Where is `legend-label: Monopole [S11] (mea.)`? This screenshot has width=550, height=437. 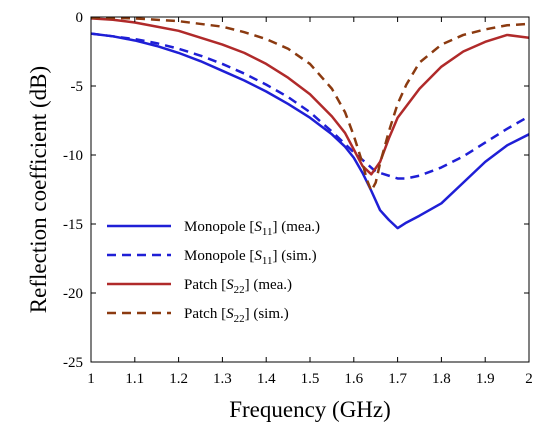 legend-label: Monopole [S11] (mea.) is located at coordinates (252, 228).